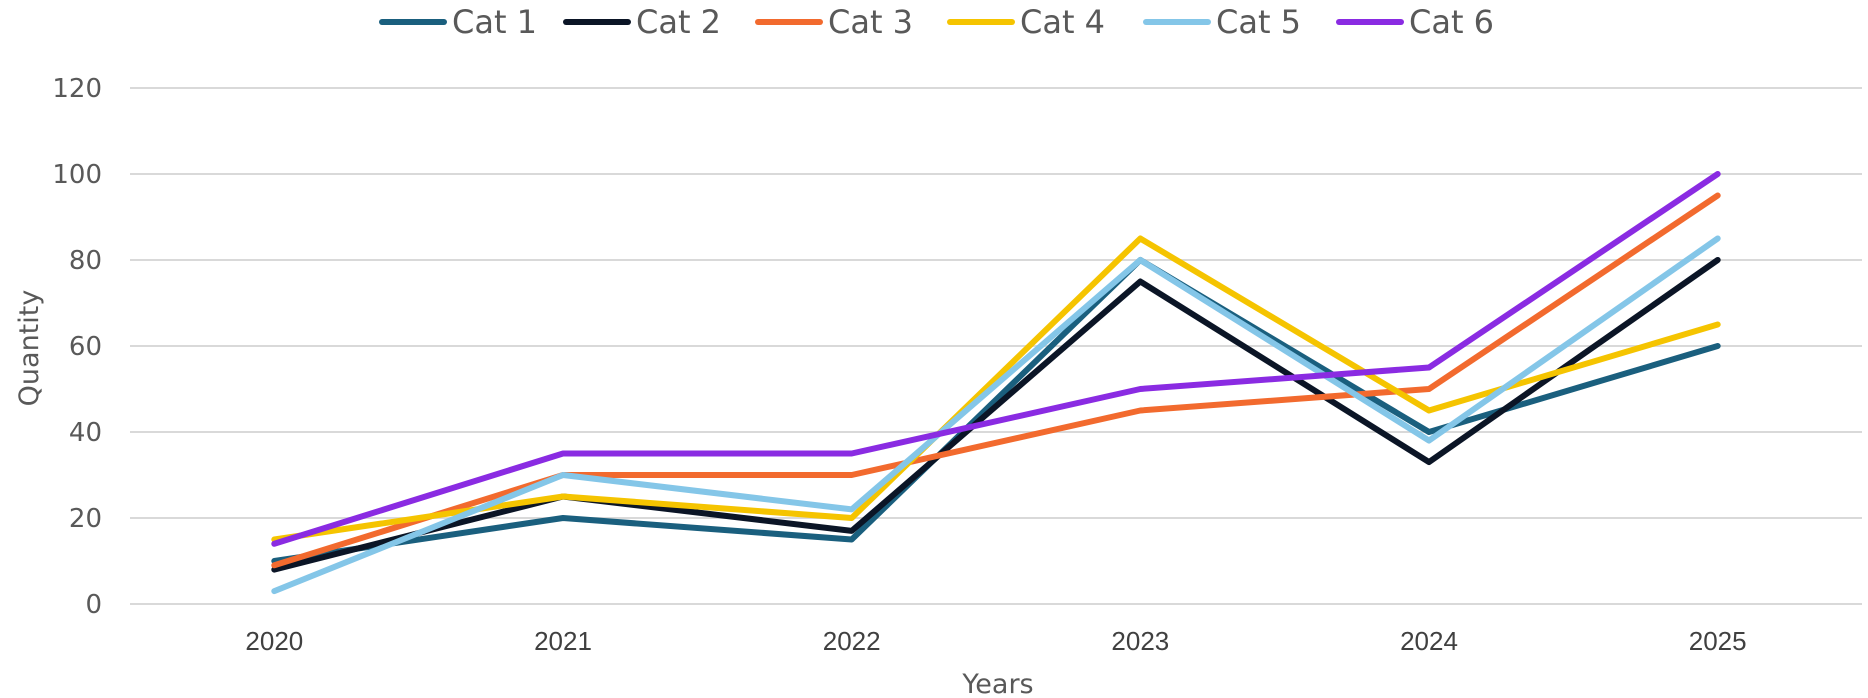 The width and height of the screenshot is (1868, 698). What do you see at coordinates (1451, 22) in the screenshot?
I see `legend-label: Cat 6` at bounding box center [1451, 22].